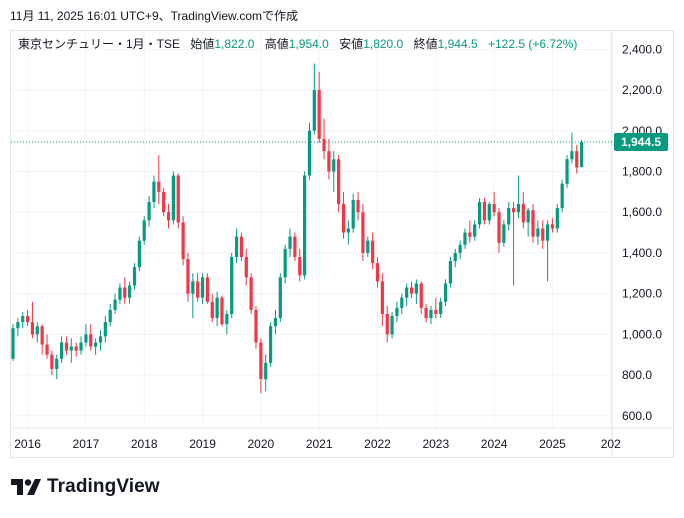 This screenshot has width=684, height=518. Describe the element at coordinates (202, 44) in the screenshot. I see `legend-open-label: 始値` at that location.